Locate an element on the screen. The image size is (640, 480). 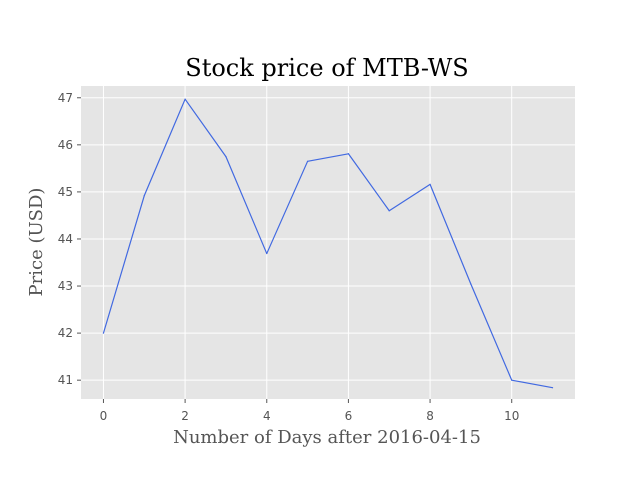
y-tick-label: 44 is located at coordinates (65, 239).